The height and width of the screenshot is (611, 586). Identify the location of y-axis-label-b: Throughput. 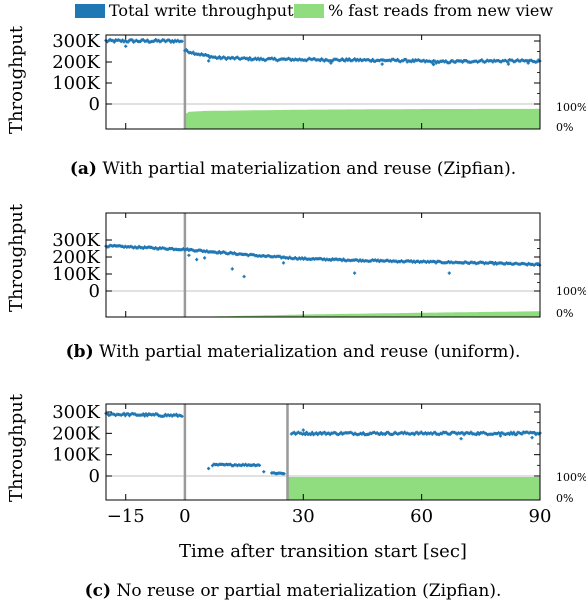
(16, 257).